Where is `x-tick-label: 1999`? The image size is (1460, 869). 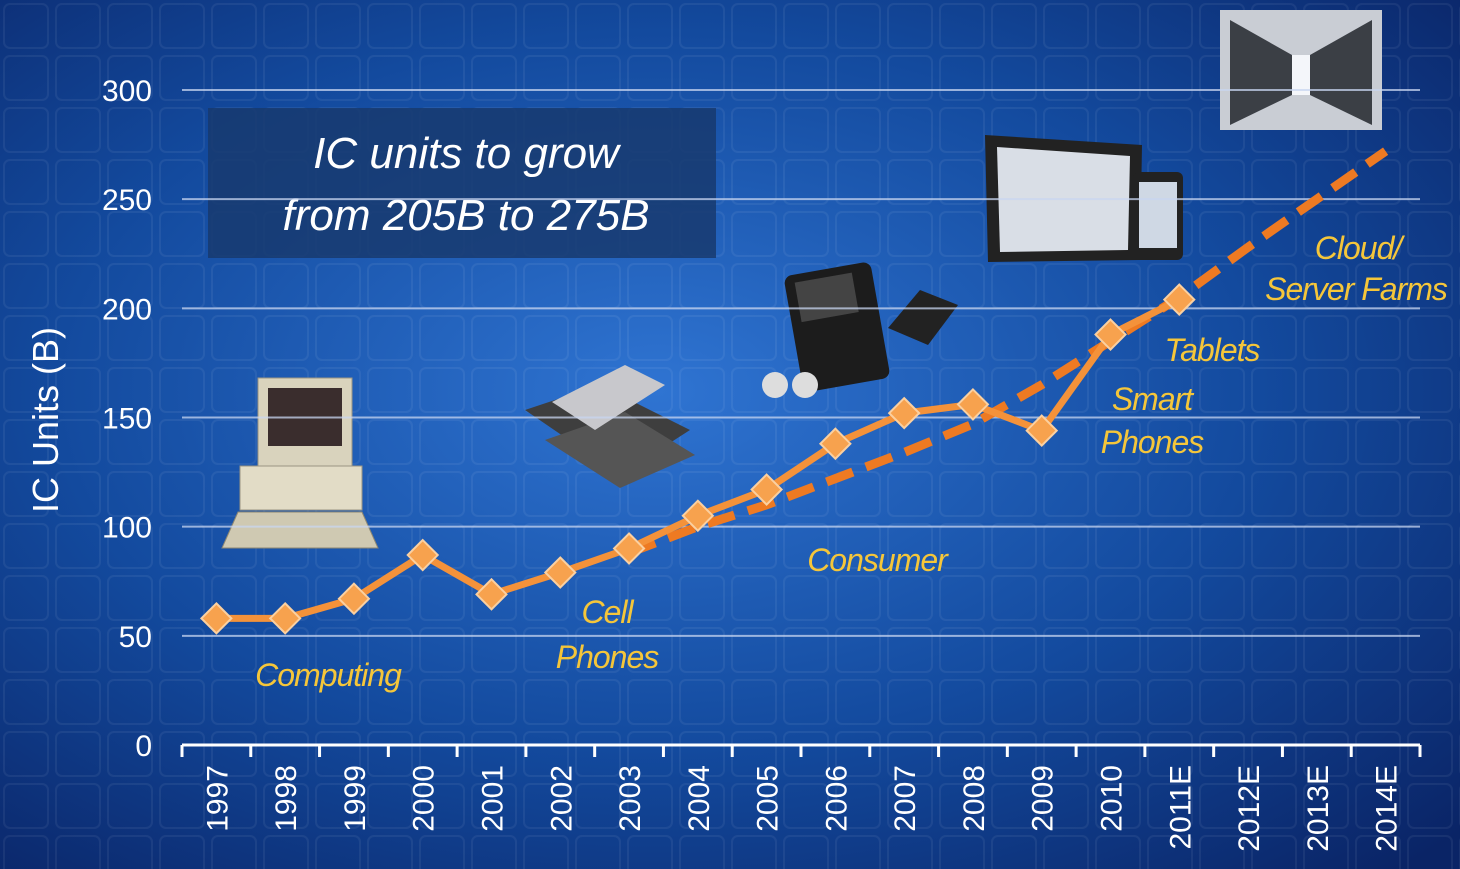
x-tick-label: 1999 is located at coordinates (355, 798).